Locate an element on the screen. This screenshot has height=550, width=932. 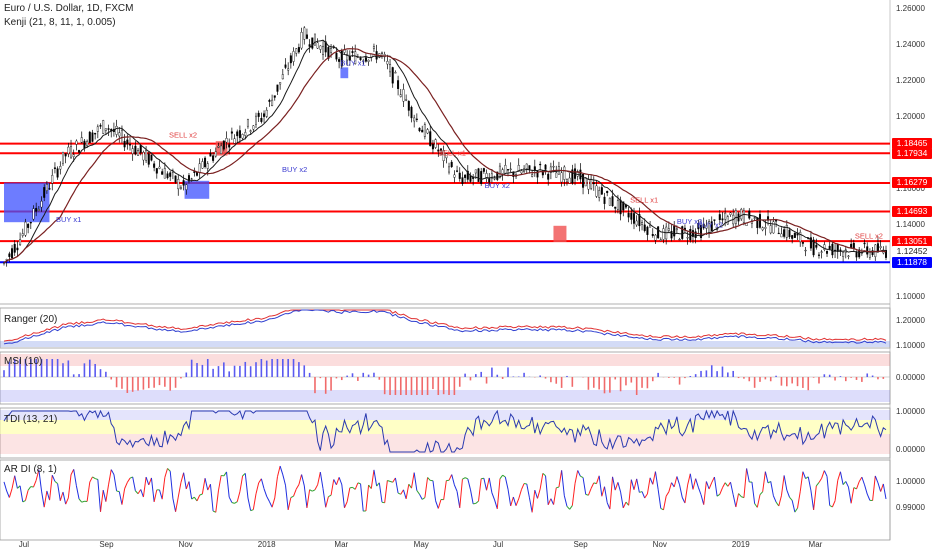
ranger-panel-title: Ranger (20) is located at coordinates (31, 319).